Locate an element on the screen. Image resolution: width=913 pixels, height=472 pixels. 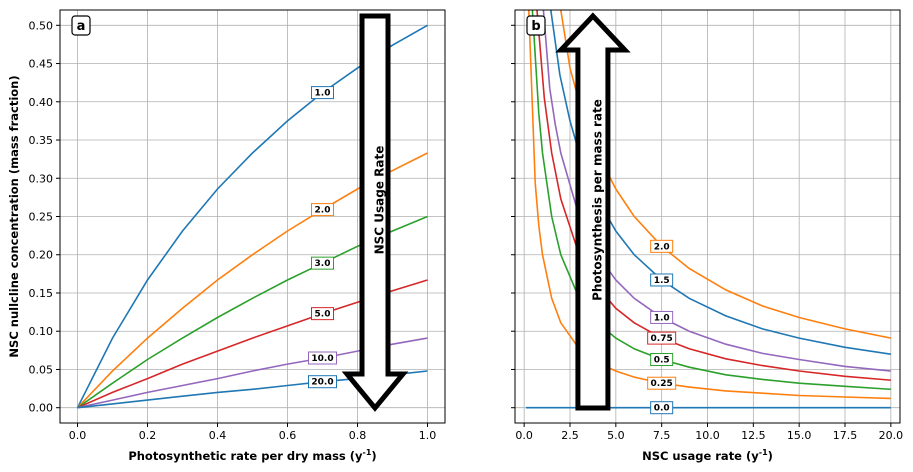
x-tick-label: 15.0 is located at coordinates (799, 435).